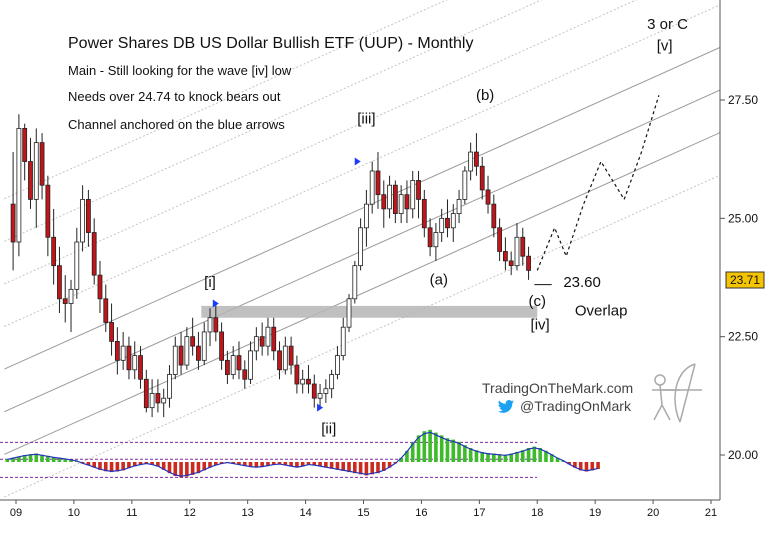 The height and width of the screenshot is (533, 776). Describe the element at coordinates (537, 513) in the screenshot. I see `x-tick-label: 18` at that location.